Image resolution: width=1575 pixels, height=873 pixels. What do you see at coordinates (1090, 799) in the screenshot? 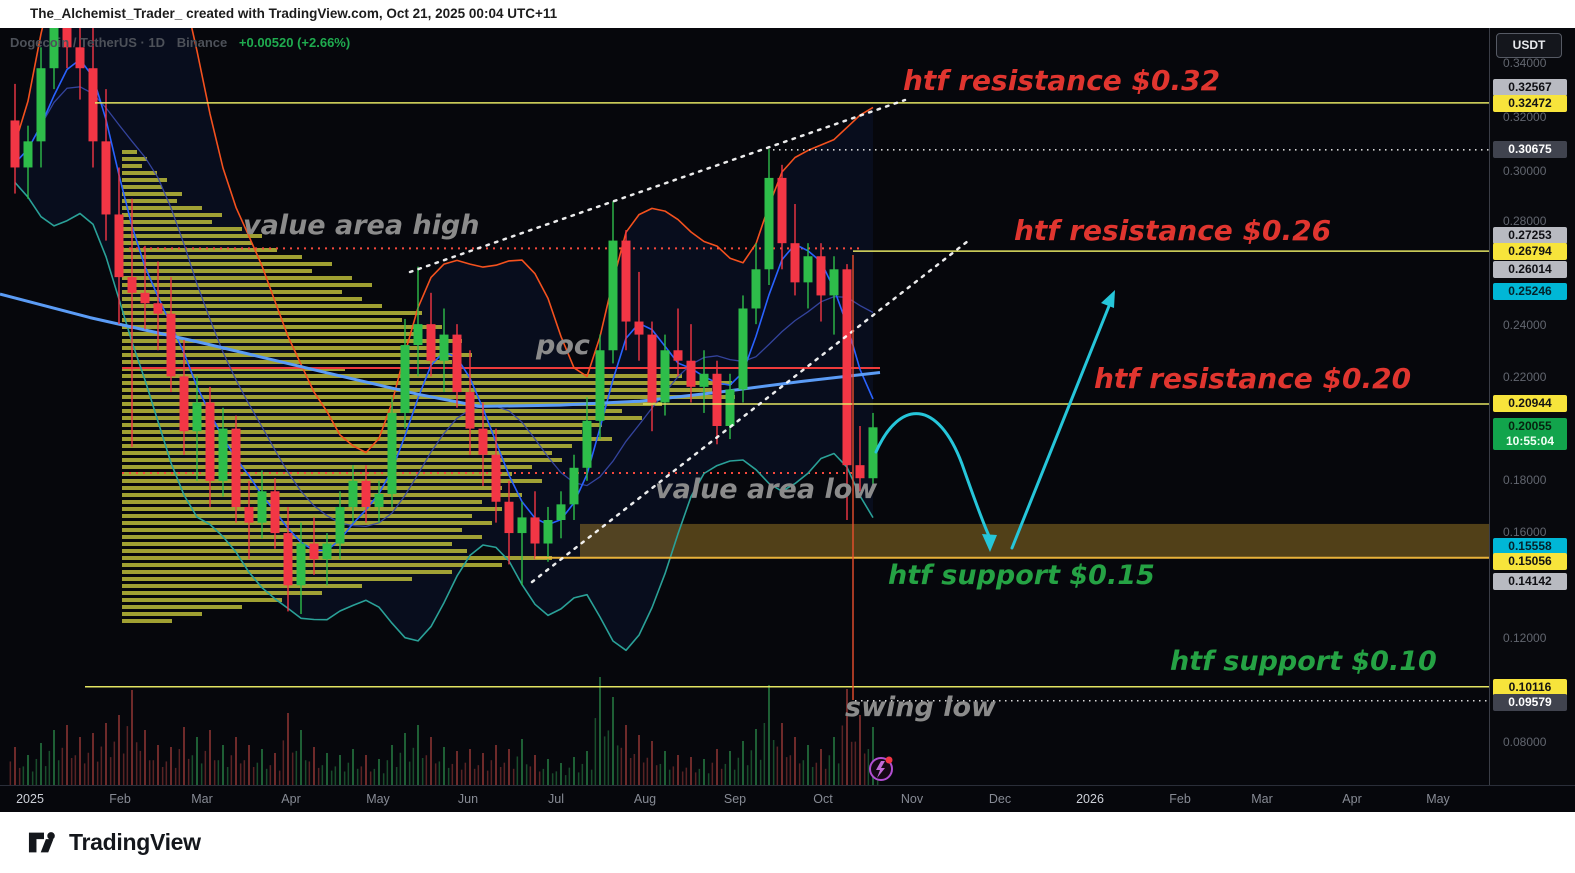
I see `time-label-2026: 2026` at bounding box center [1090, 799].